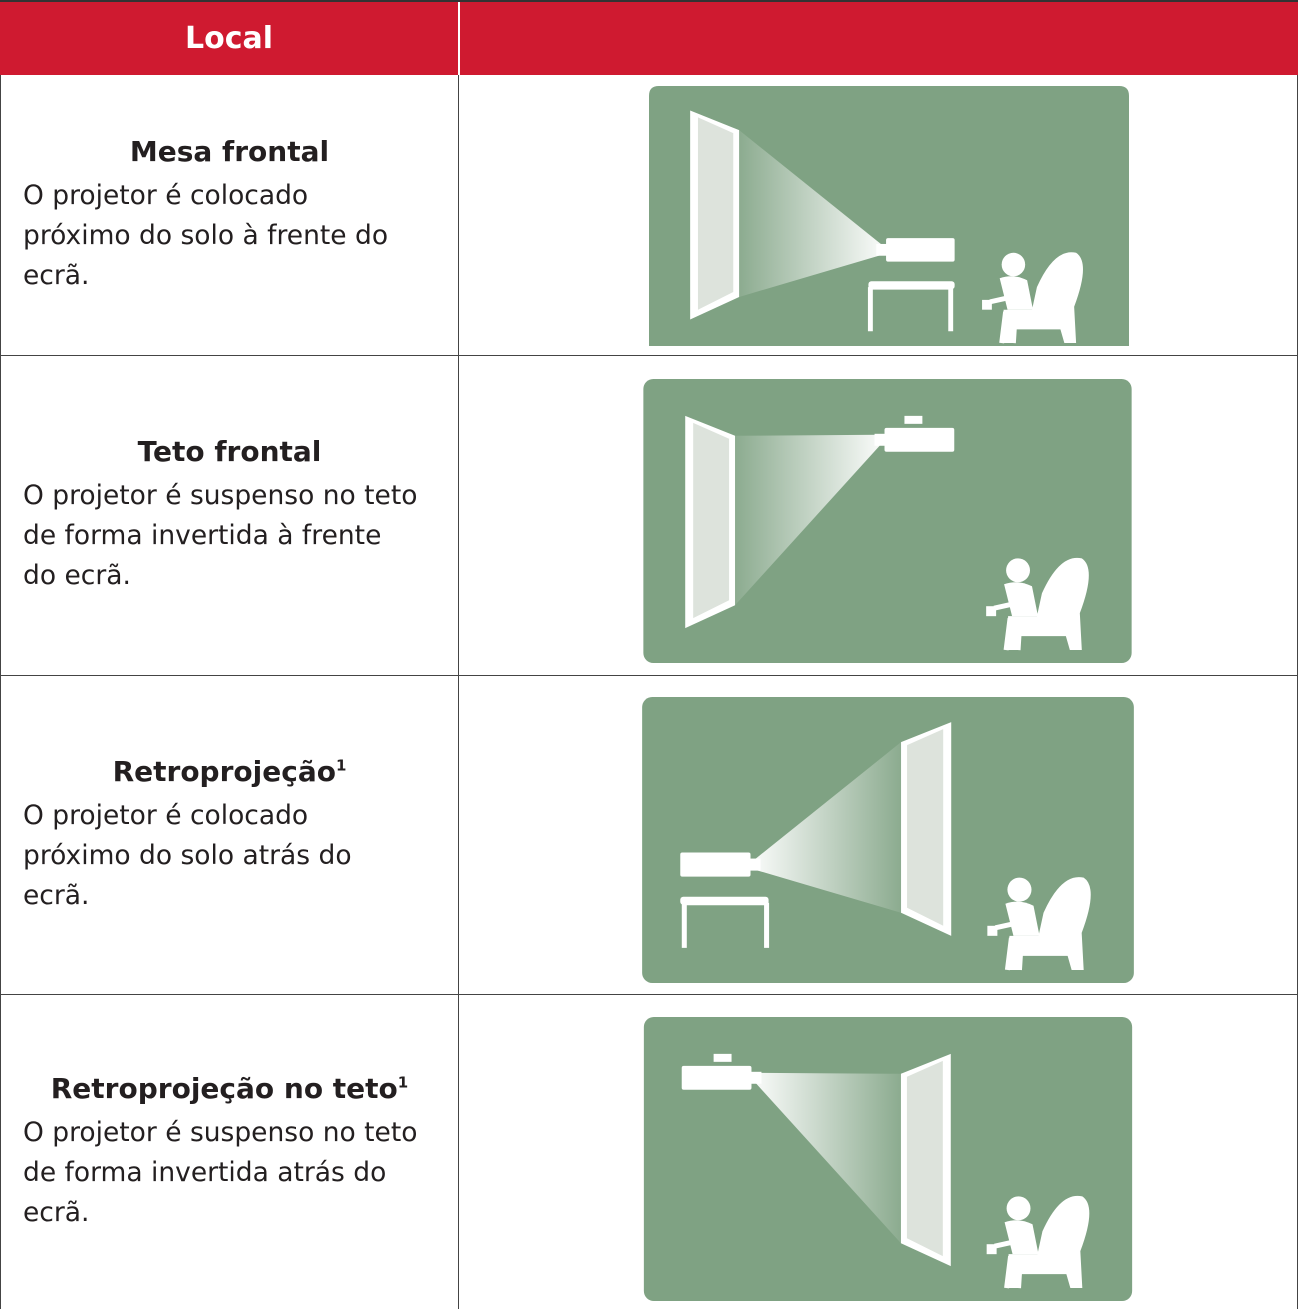 Image resolution: width=1298 pixels, height=1309 pixels. I want to click on row-title: Teto frontal, so click(229, 451).